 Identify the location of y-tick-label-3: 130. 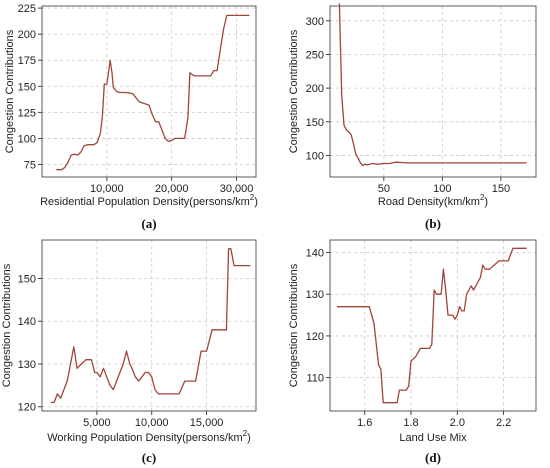
(315, 295).